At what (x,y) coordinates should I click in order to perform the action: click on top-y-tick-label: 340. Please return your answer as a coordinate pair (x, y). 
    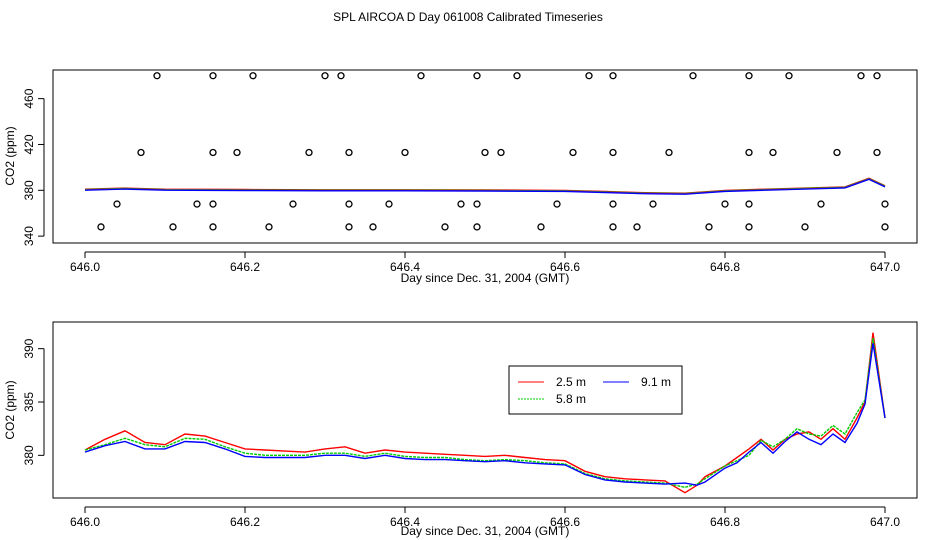
    Looking at the image, I should click on (29, 236).